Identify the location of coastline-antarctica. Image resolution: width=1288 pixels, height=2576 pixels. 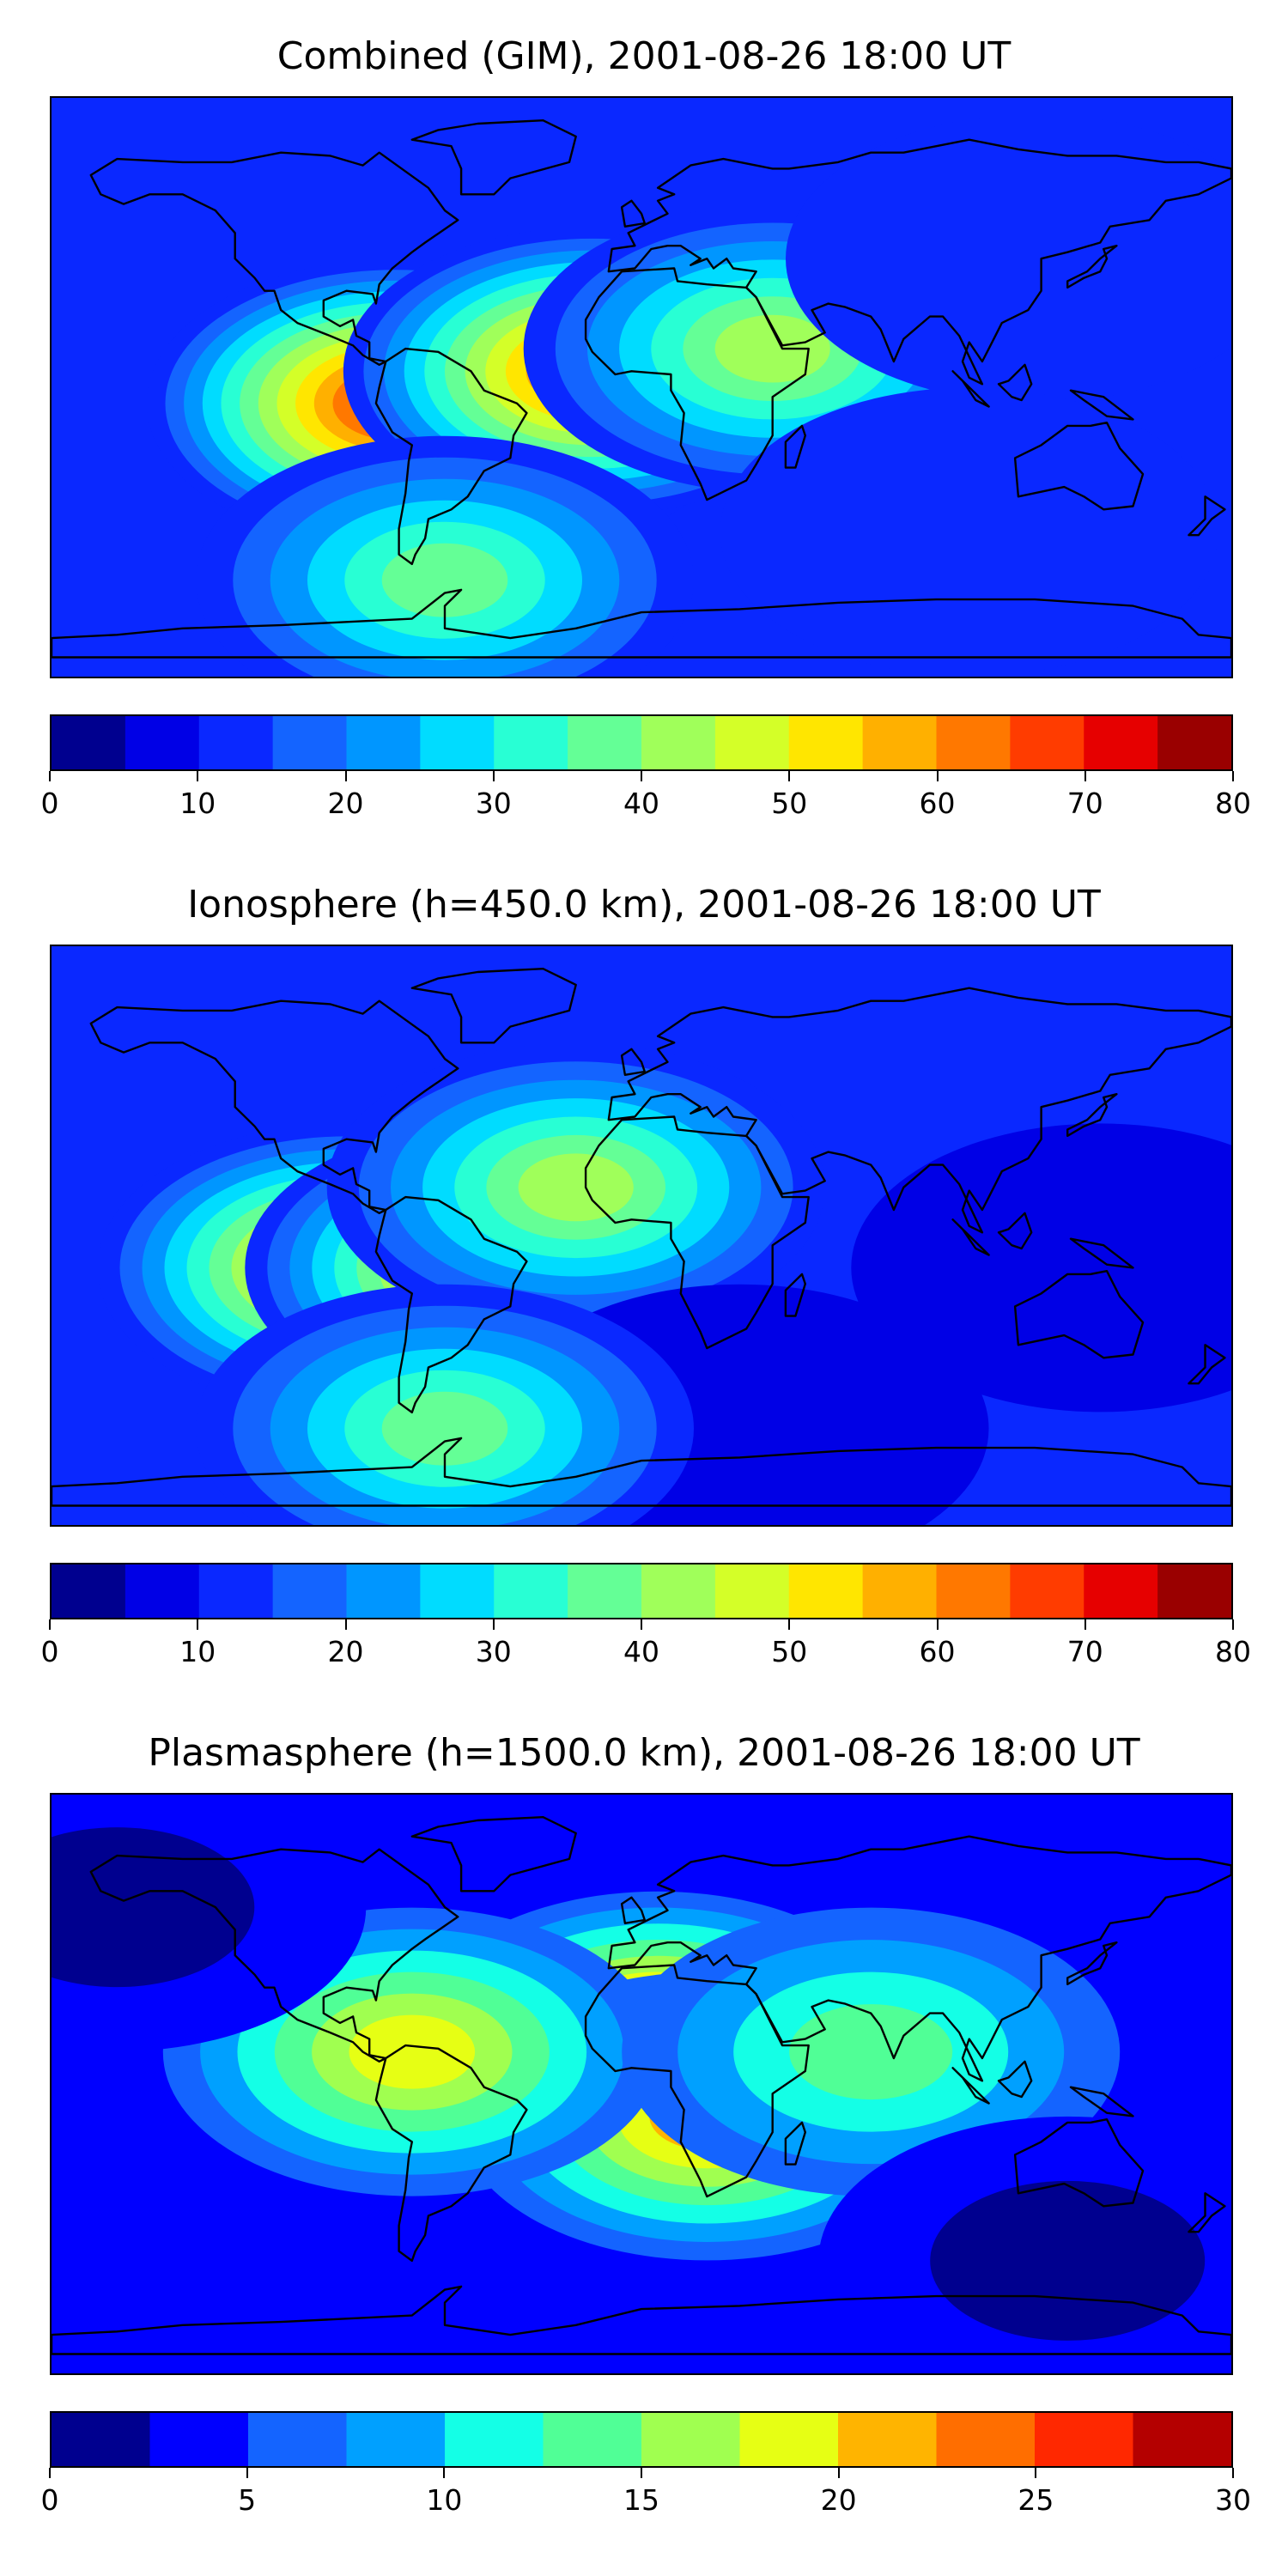
(641, 2320).